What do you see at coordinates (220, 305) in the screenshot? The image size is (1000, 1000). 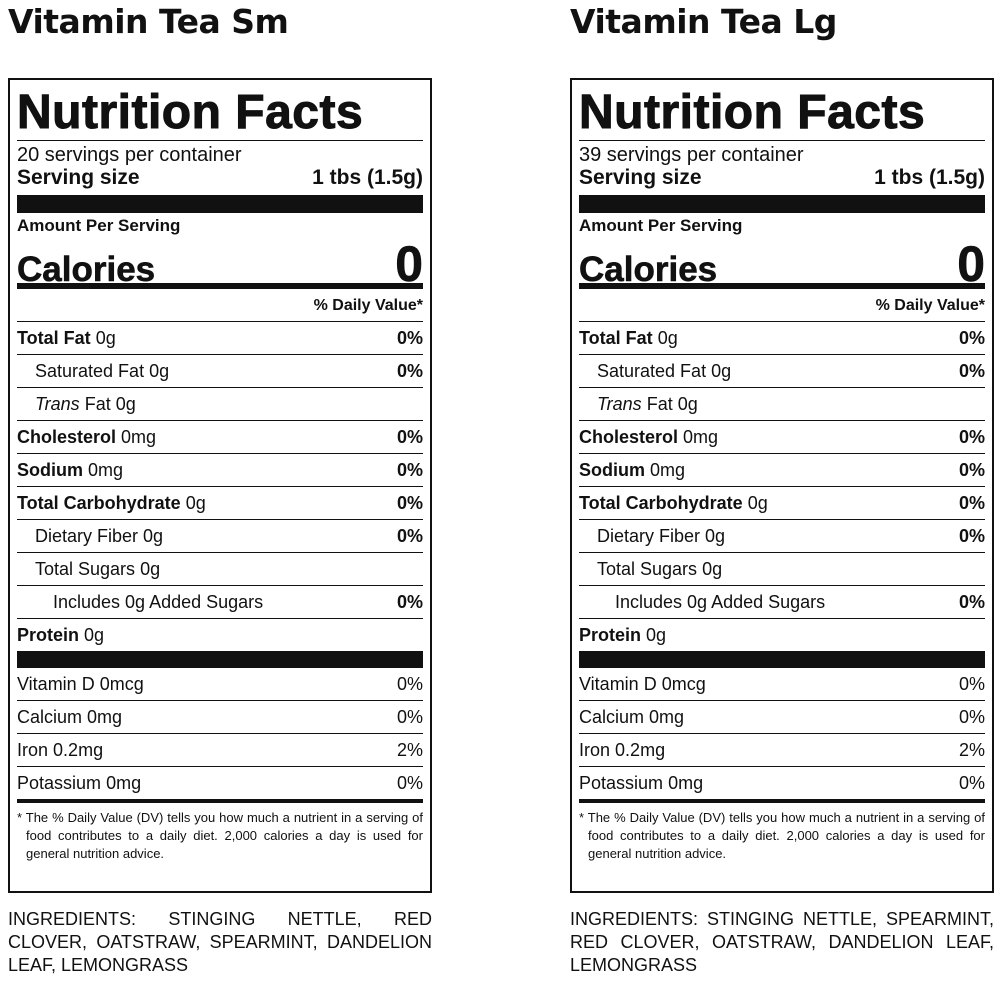 I see `daily-value-header: % Daily Value*` at bounding box center [220, 305].